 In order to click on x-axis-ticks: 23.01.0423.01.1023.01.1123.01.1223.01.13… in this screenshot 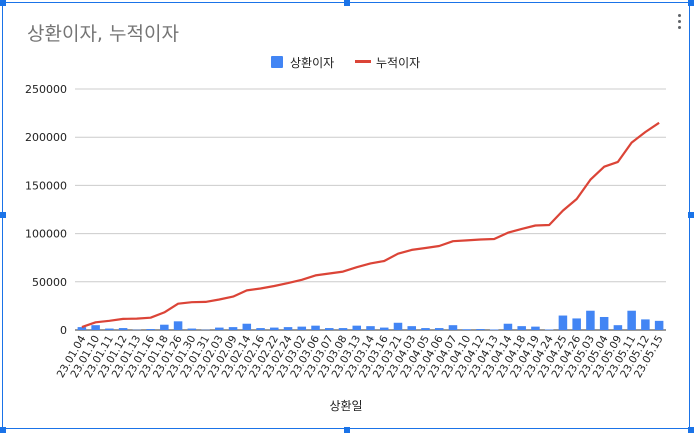, I will do `click(360, 356)`.